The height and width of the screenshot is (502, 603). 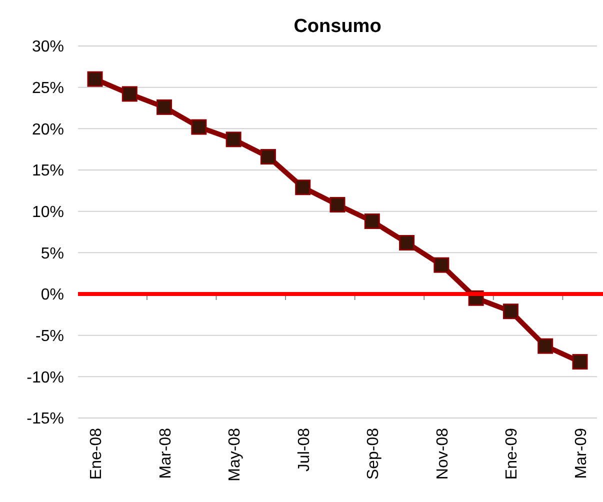 What do you see at coordinates (52, 295) in the screenshot?
I see `y-tick-label: 0%` at bounding box center [52, 295].